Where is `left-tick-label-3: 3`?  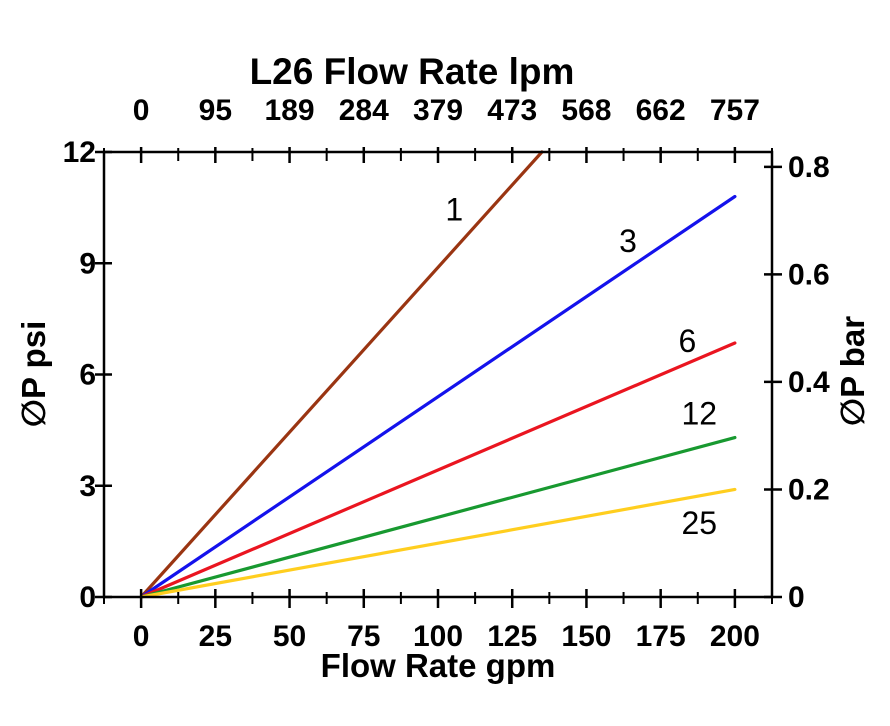
left-tick-label-3: 3 is located at coordinates (87, 486).